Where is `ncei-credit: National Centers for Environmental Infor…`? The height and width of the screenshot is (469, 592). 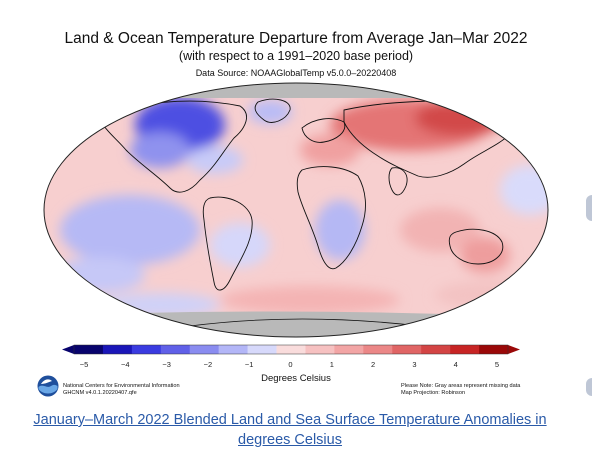 ncei-credit: National Centers for Environmental Infor… is located at coordinates (121, 390).